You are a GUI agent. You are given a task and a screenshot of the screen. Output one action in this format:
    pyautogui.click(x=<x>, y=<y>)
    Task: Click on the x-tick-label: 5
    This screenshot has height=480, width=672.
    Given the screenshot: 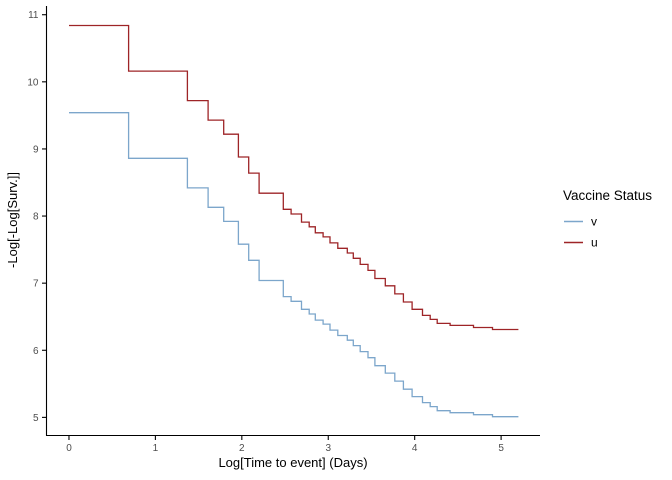 What is the action you would take?
    pyautogui.click(x=501, y=448)
    